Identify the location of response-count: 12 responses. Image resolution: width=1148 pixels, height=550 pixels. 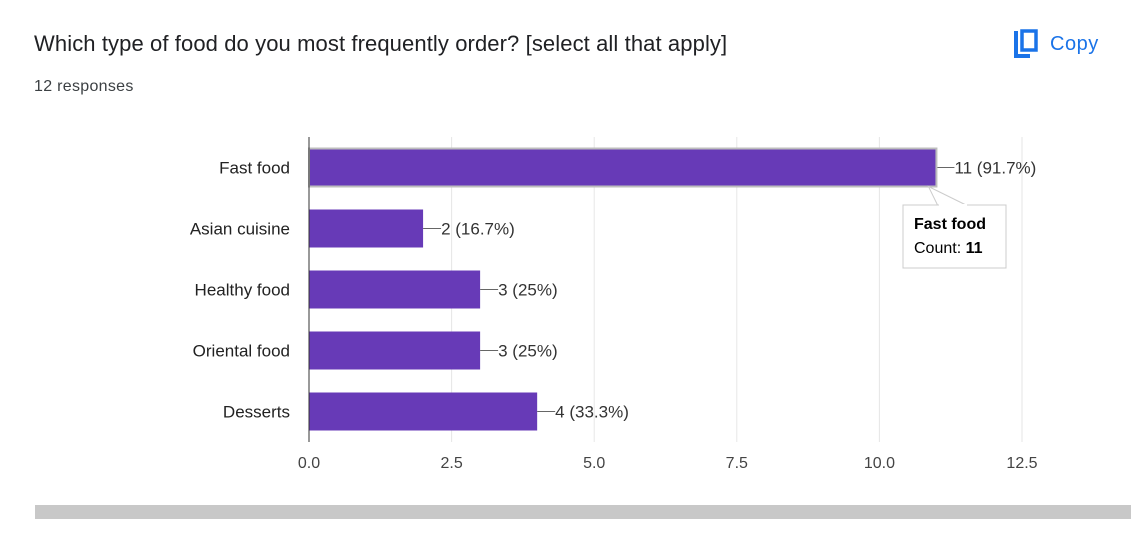
(84, 86).